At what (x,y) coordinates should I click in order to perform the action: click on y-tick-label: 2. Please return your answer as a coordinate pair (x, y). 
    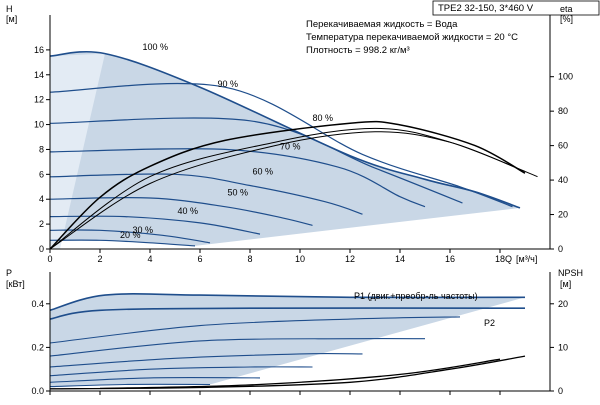
    Looking at the image, I should click on (41, 224).